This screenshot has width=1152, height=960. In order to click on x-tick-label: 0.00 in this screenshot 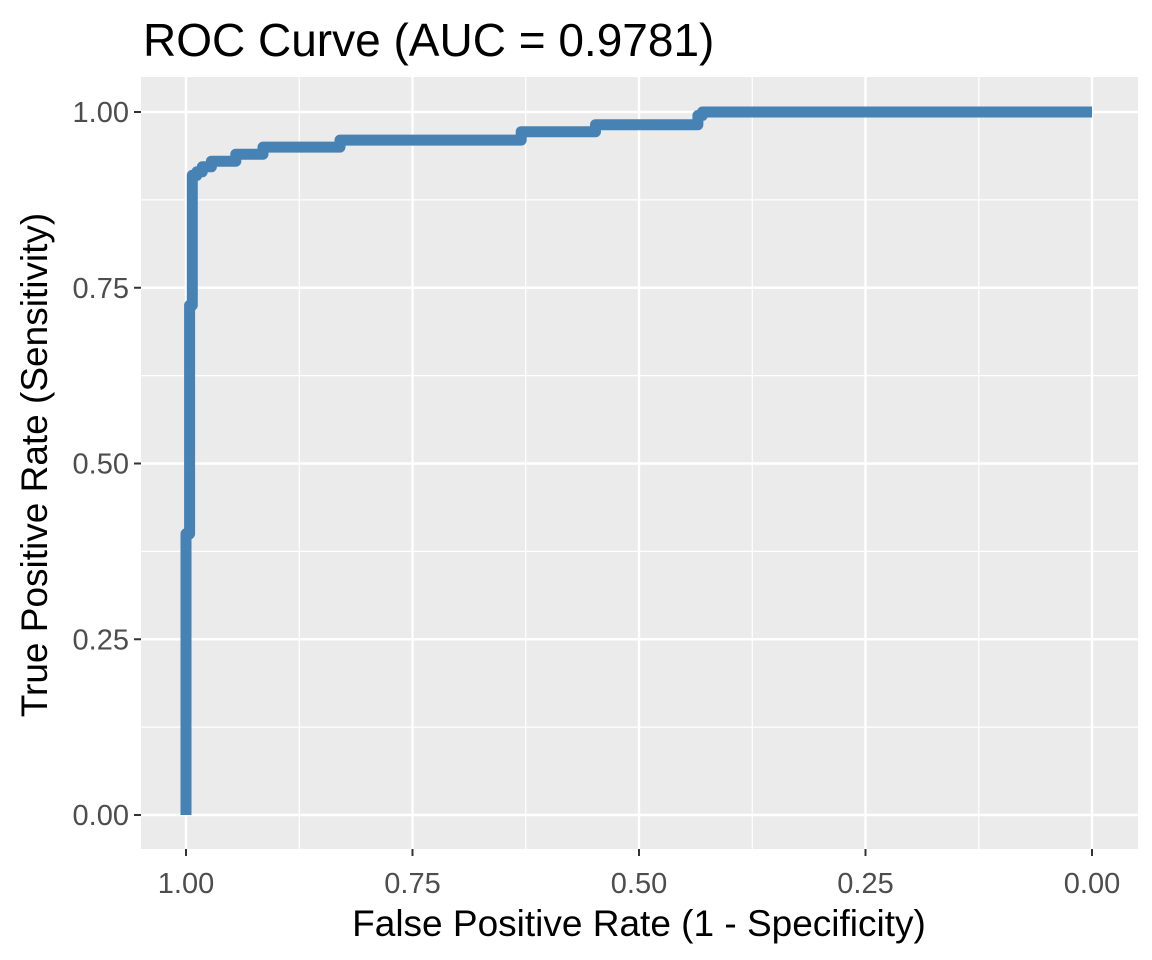, I will do `click(1092, 884)`.